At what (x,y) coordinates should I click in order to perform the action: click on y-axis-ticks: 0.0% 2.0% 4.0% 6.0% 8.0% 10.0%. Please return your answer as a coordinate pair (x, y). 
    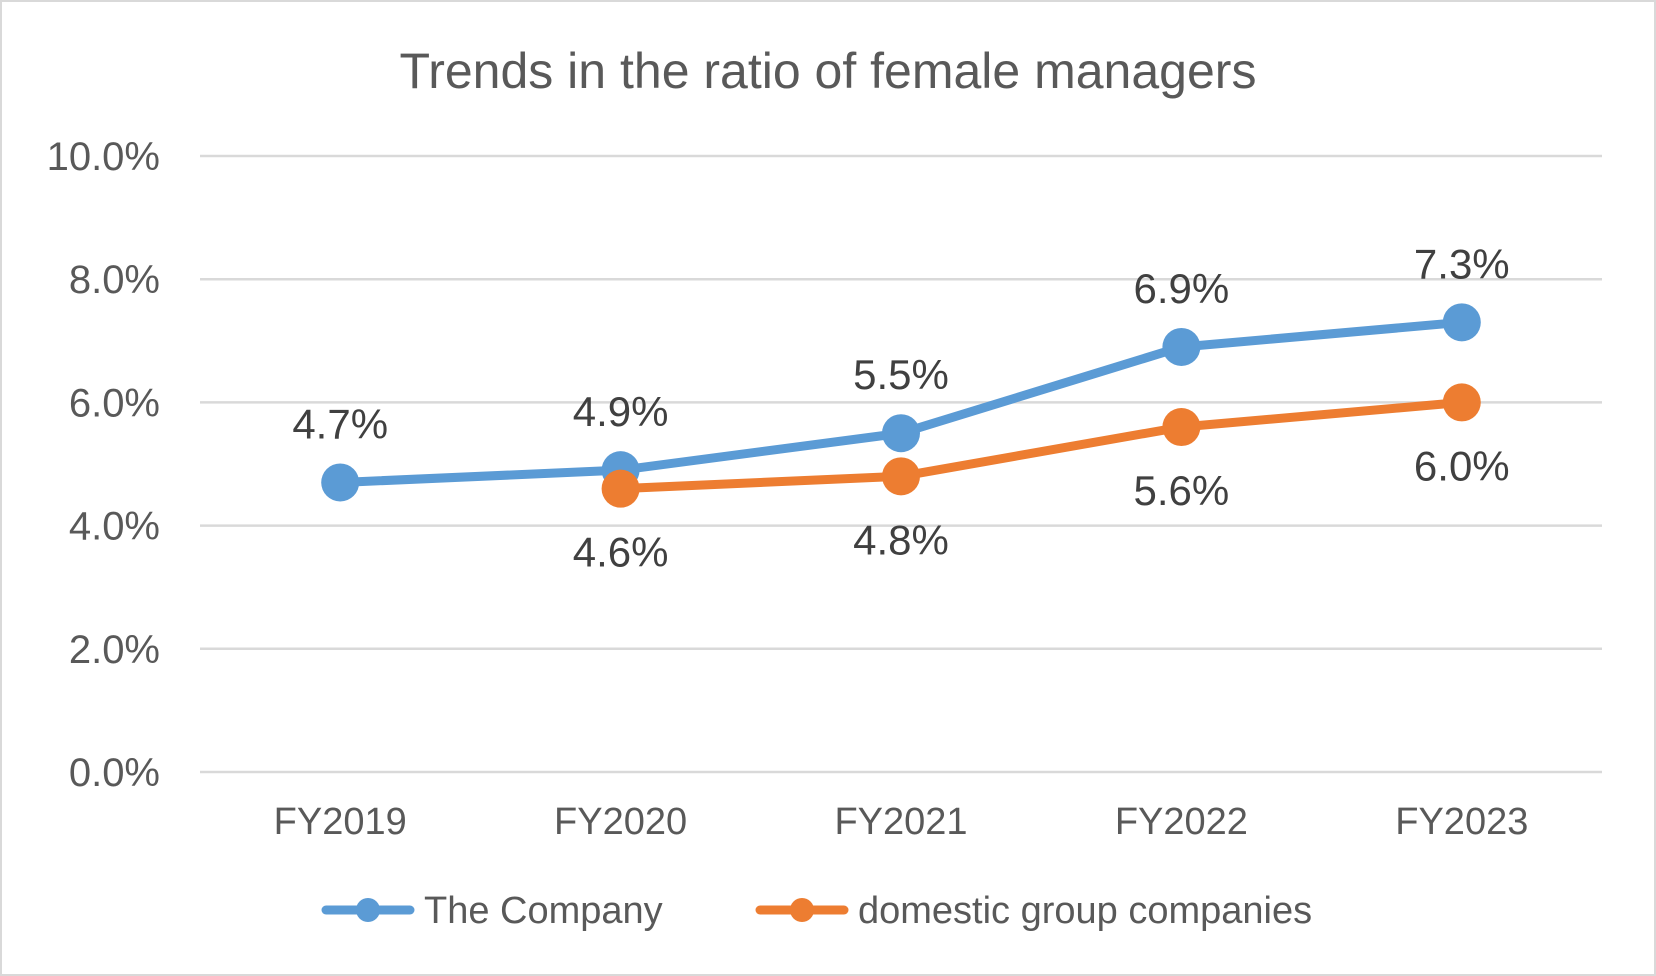
    Looking at the image, I should click on (103, 465).